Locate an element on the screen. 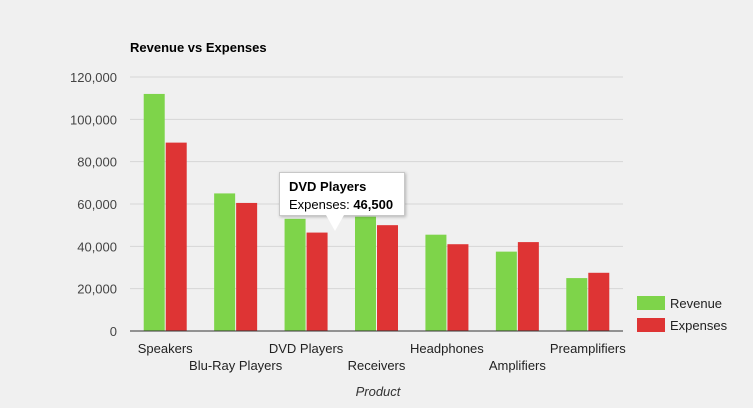 This screenshot has height=408, width=753. tooltip-series-label: Expenses: is located at coordinates (319, 204).